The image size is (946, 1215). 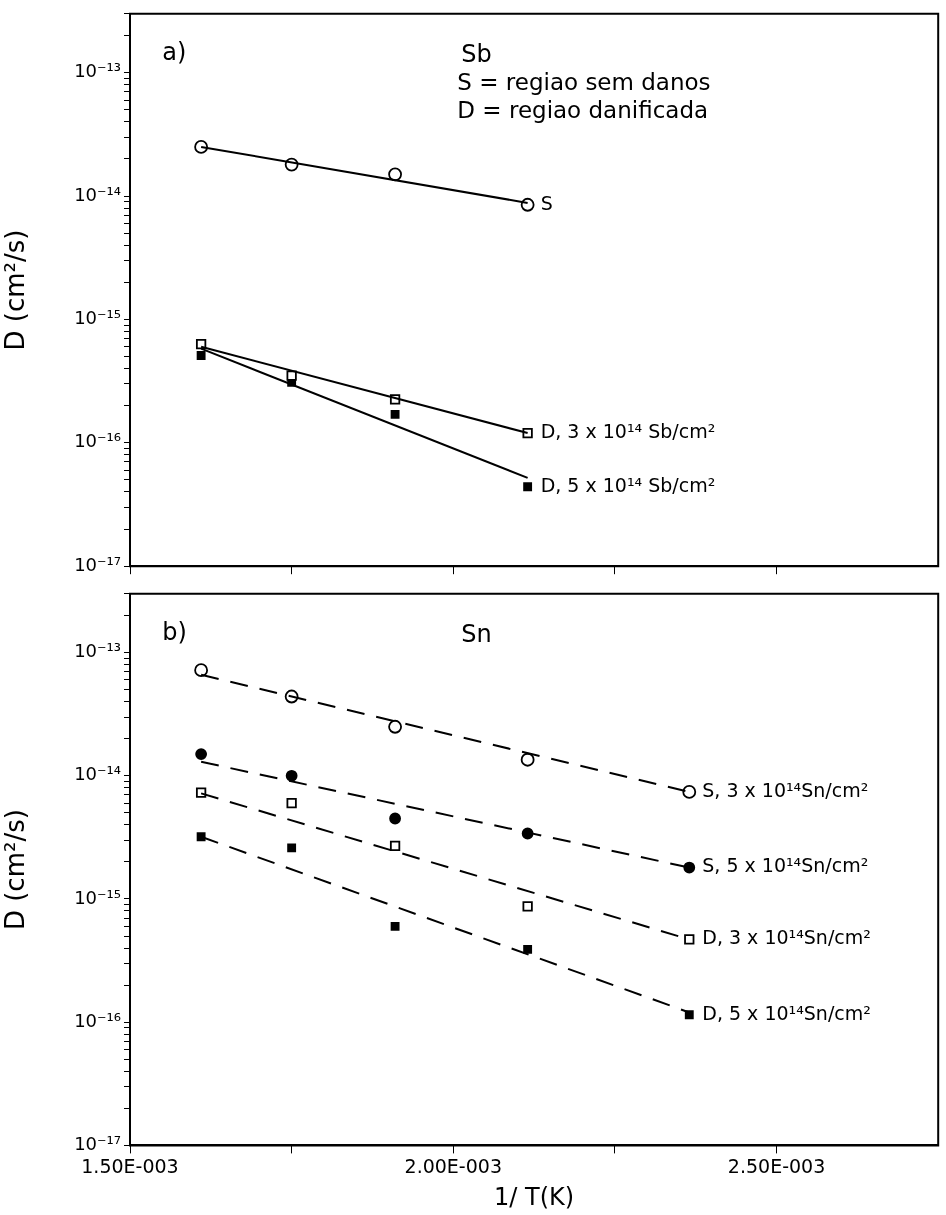 I want to click on series-label: S, so click(x=546, y=202).